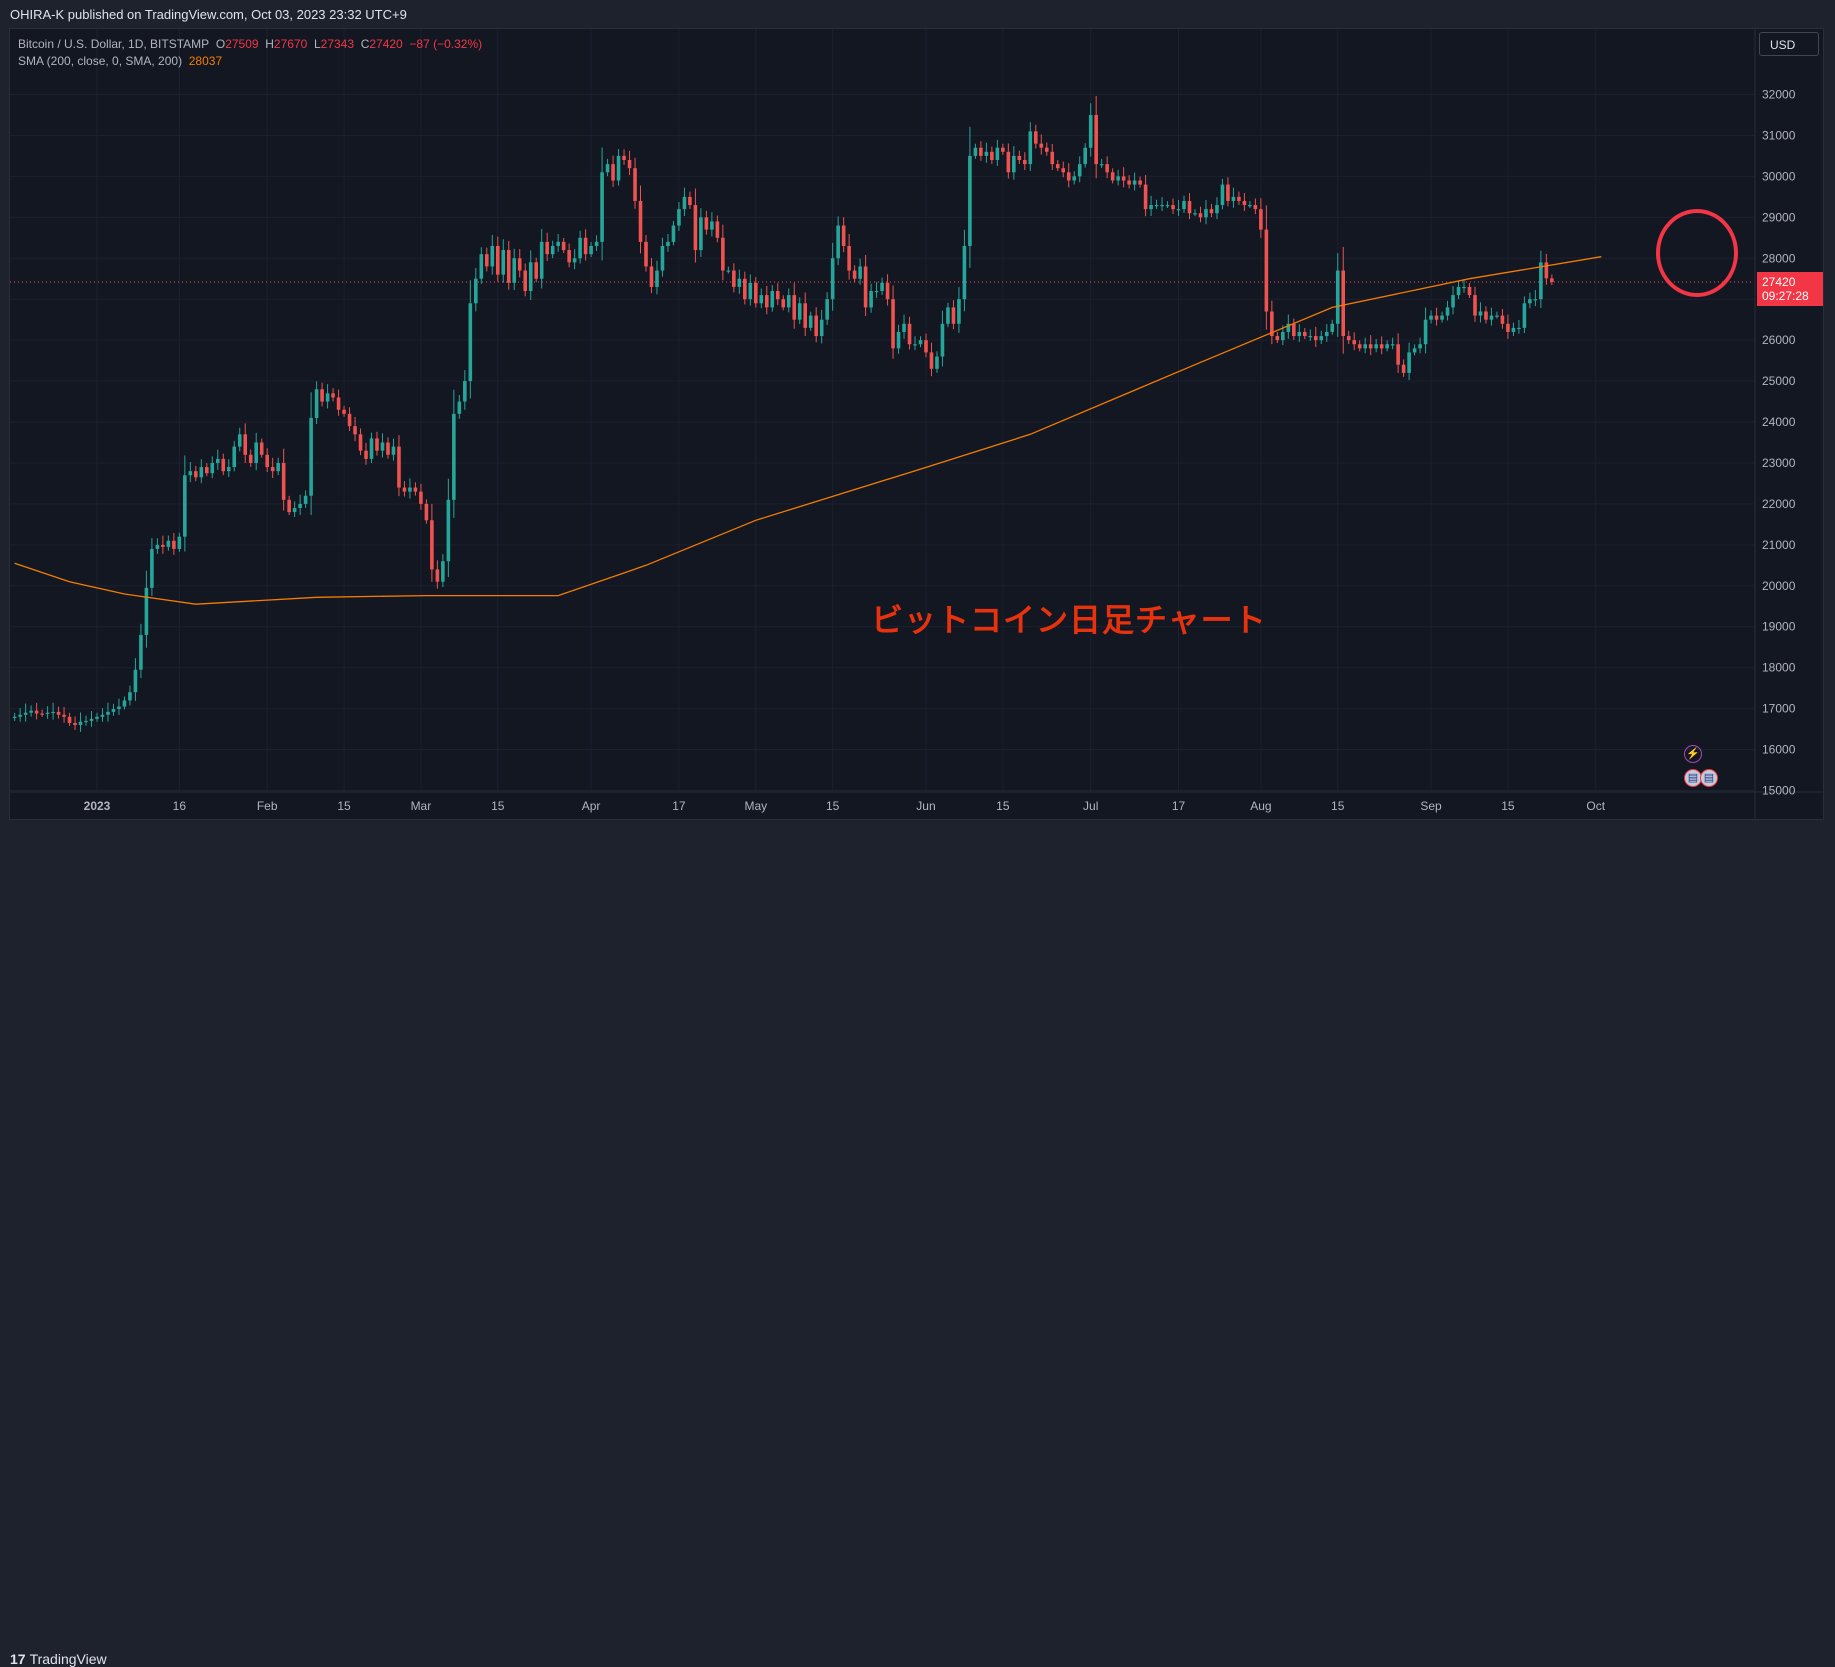 The image size is (1835, 1667). What do you see at coordinates (1693, 754) in the screenshot?
I see `lightning-event-icon: ⚡` at bounding box center [1693, 754].